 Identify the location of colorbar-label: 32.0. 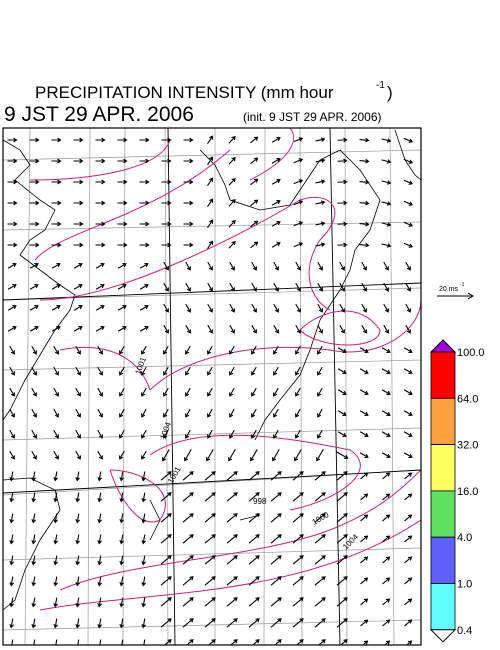
(467, 446).